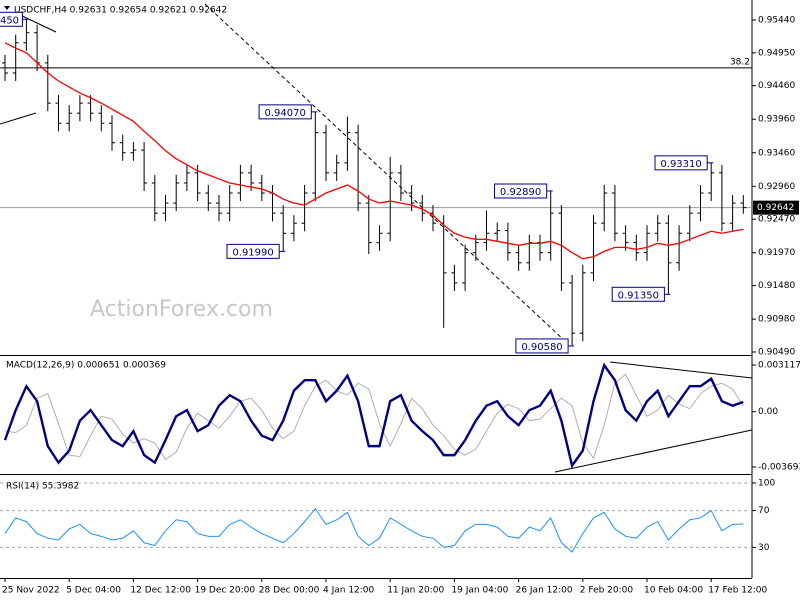 The image size is (800, 600). I want to click on y-tick-label: 0.91480, so click(776, 286).